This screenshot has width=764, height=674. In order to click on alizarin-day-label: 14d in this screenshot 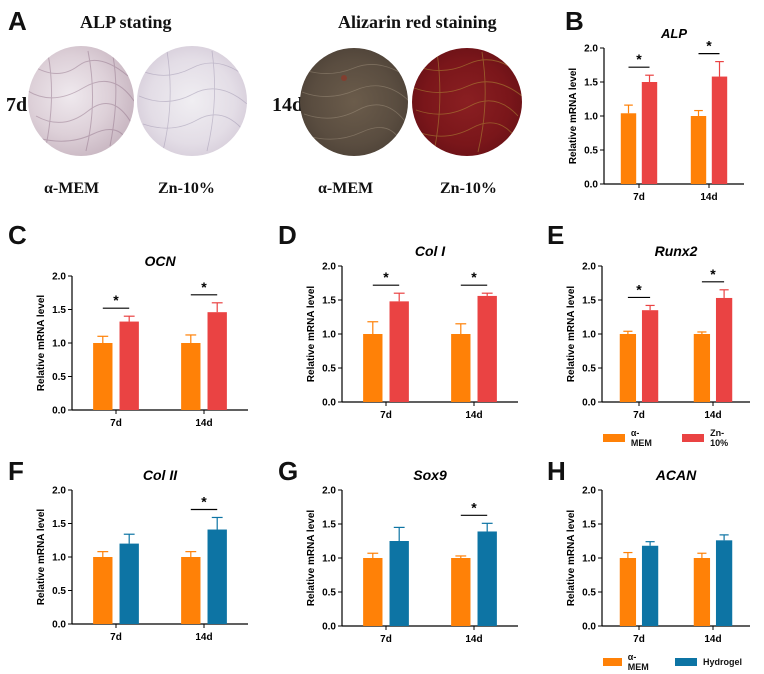, I will do `click(288, 105)`.